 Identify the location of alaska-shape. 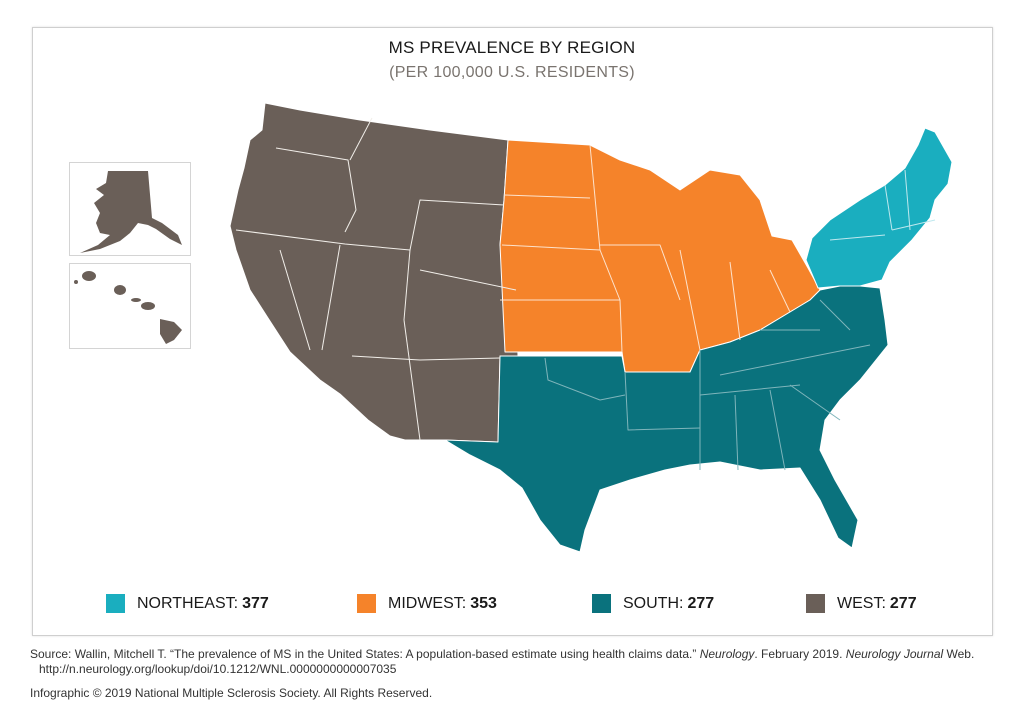
(131, 212).